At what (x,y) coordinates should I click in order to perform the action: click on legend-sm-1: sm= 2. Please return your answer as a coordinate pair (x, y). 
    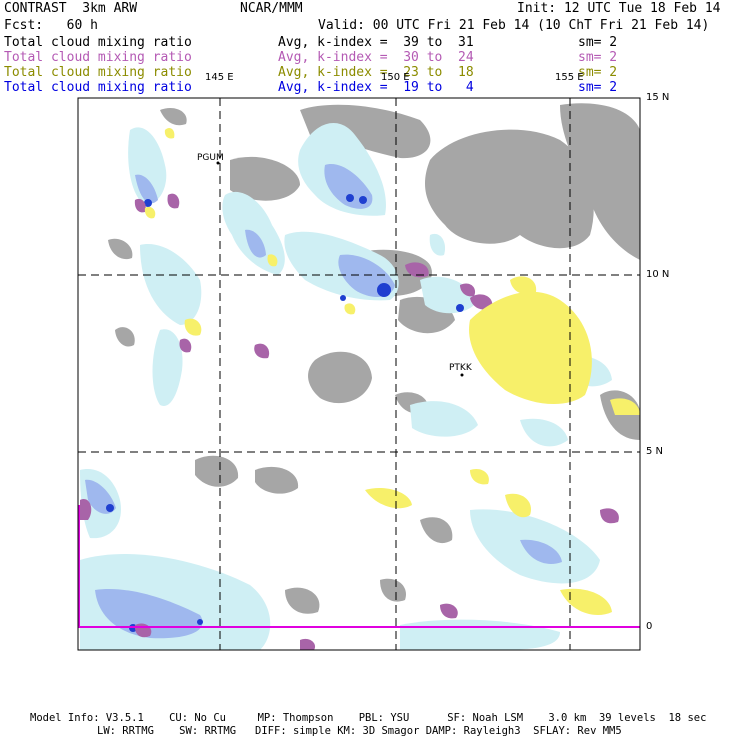
    Looking at the image, I should click on (598, 42).